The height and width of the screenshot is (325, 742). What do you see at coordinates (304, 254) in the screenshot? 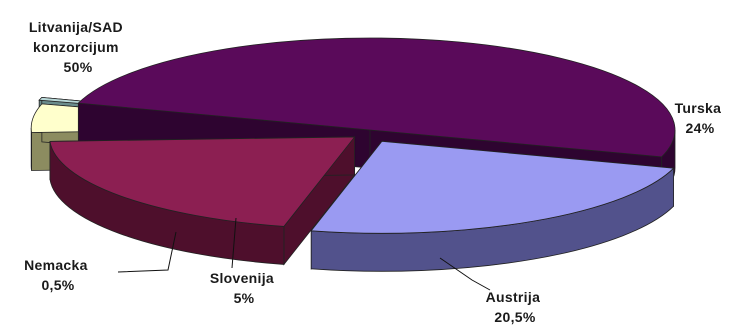
I see `leader-lines` at bounding box center [304, 254].